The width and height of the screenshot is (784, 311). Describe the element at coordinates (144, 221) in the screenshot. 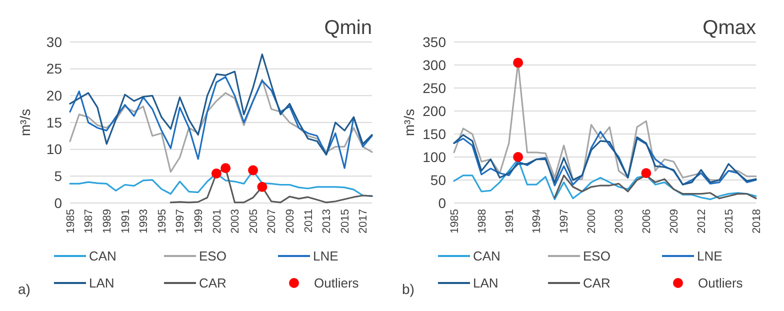

I see `x-tick-label: 1993` at that location.